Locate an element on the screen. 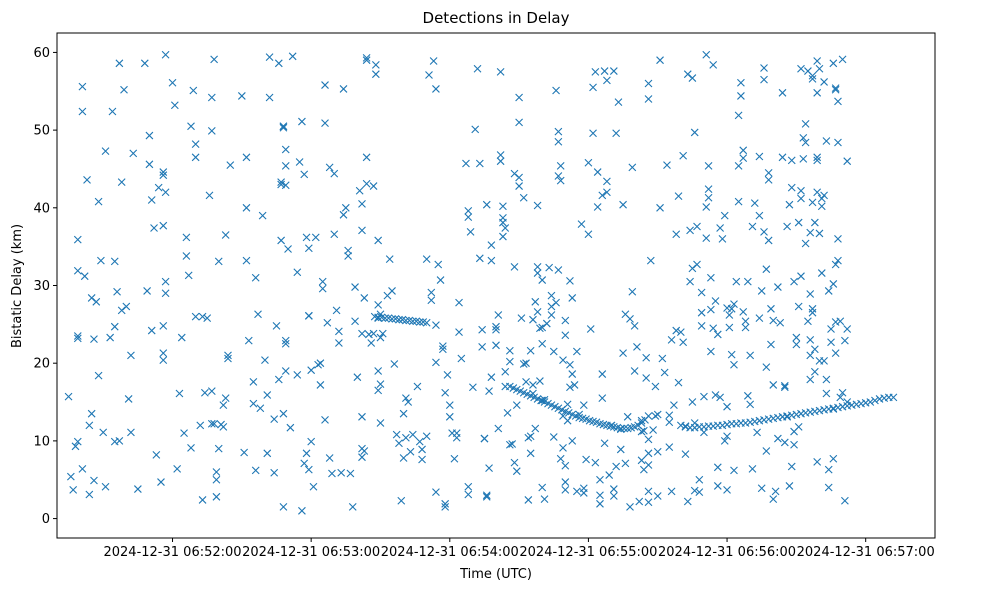  y-tick-label: 0 is located at coordinates (46, 519).